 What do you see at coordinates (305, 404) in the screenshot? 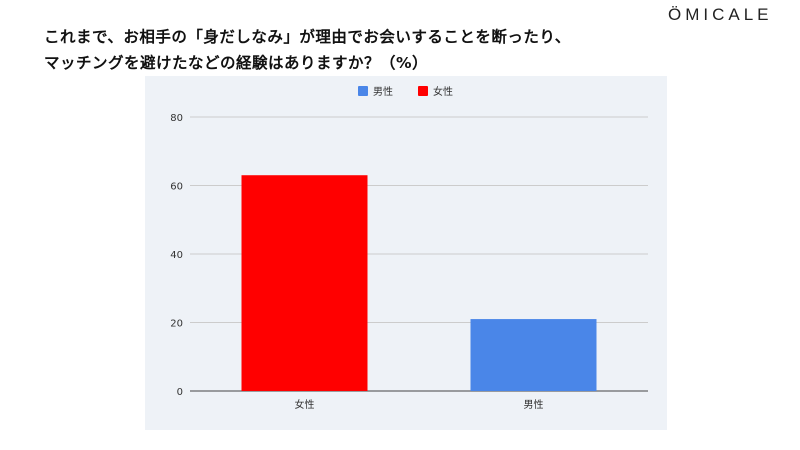
I see `x-tick-label: 女性` at bounding box center [305, 404].